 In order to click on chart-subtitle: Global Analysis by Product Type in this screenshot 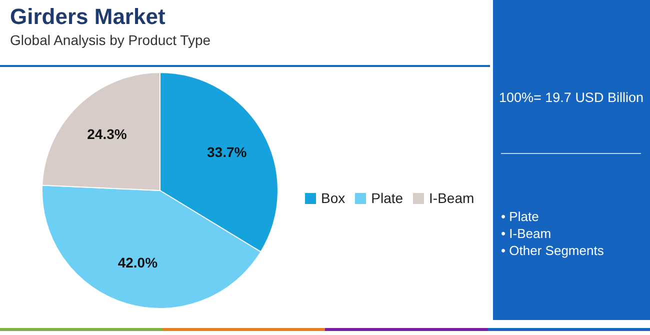, I will do `click(110, 40)`.